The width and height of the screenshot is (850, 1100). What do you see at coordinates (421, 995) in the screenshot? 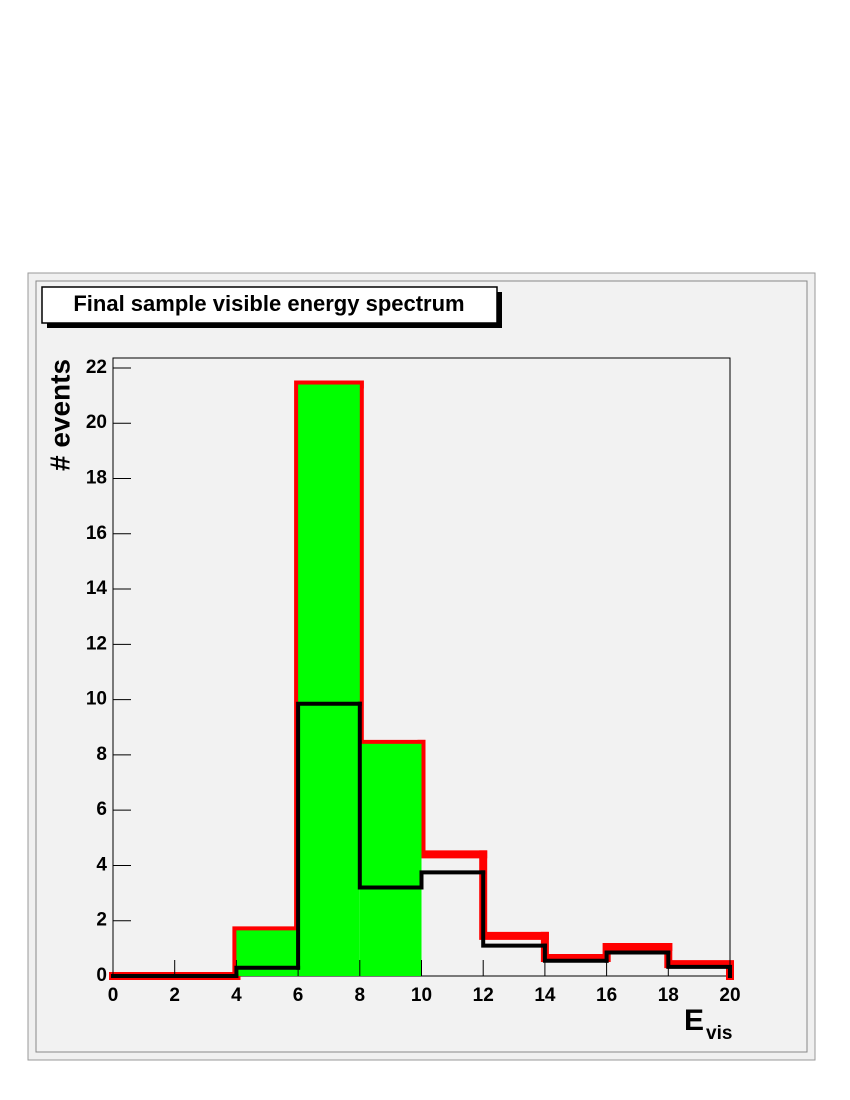
I see `x-tick-label: 10` at bounding box center [421, 995].